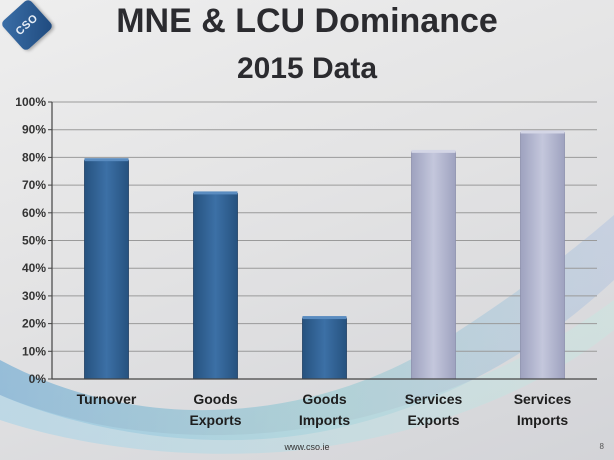 This screenshot has height=460, width=614. I want to click on slide-subtitle: 2015 Data, so click(307, 68).